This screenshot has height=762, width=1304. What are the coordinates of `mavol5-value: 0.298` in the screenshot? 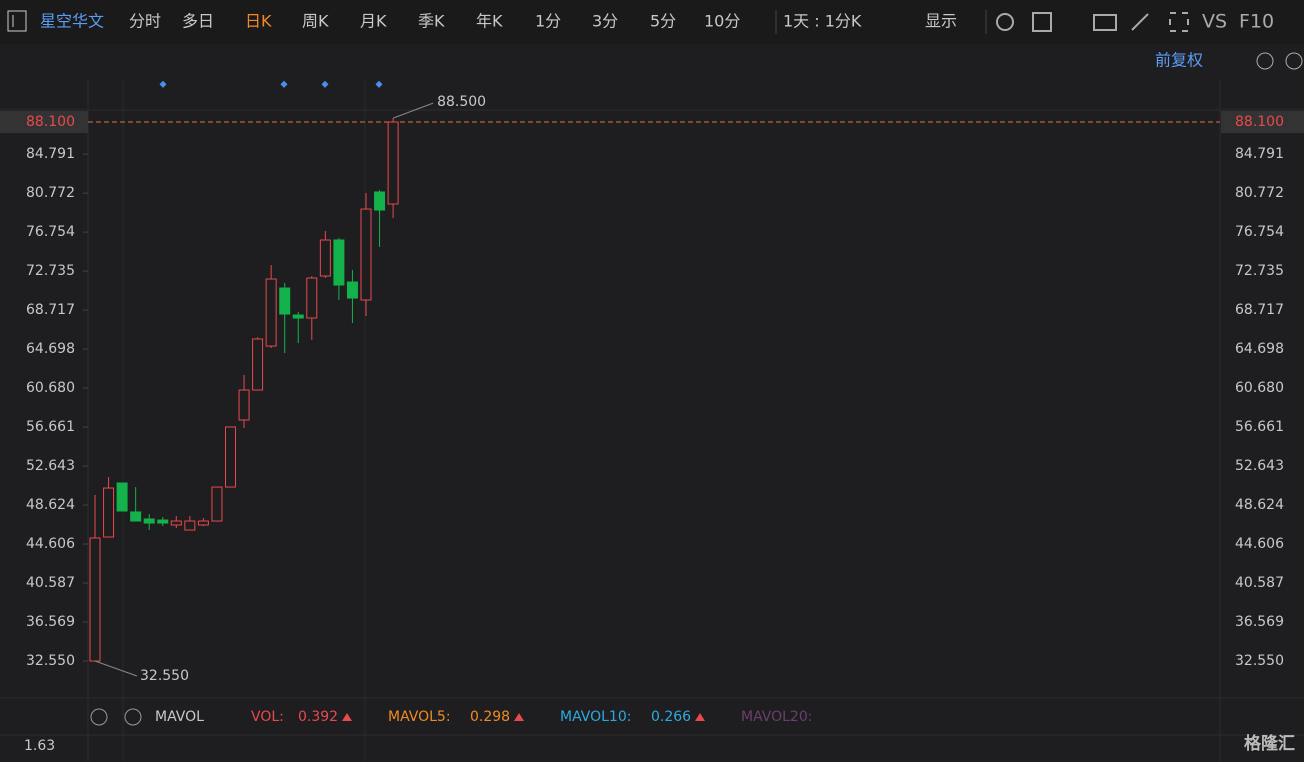 It's located at (490, 717).